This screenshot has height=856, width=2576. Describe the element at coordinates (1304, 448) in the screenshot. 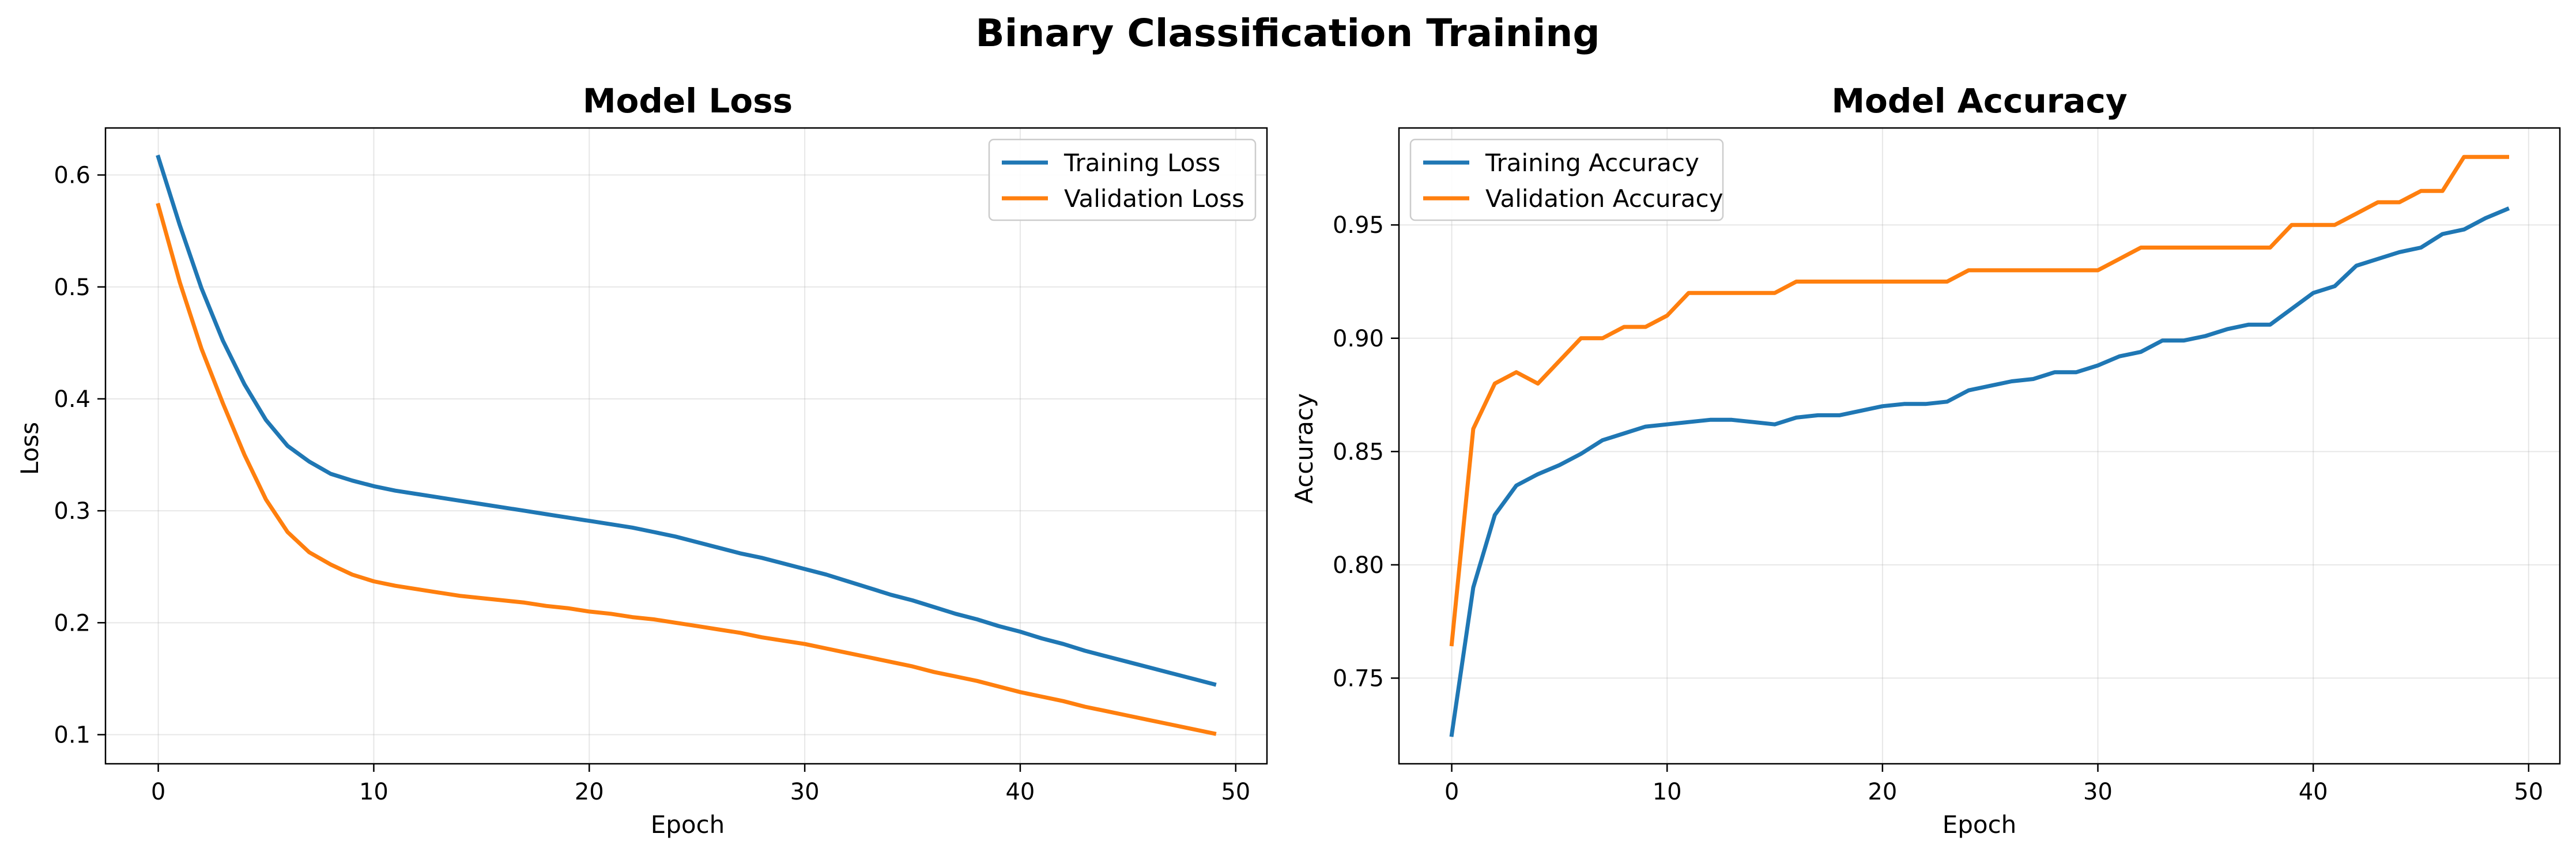

I see `accuracy-y-axis-label: Accuracy` at that location.